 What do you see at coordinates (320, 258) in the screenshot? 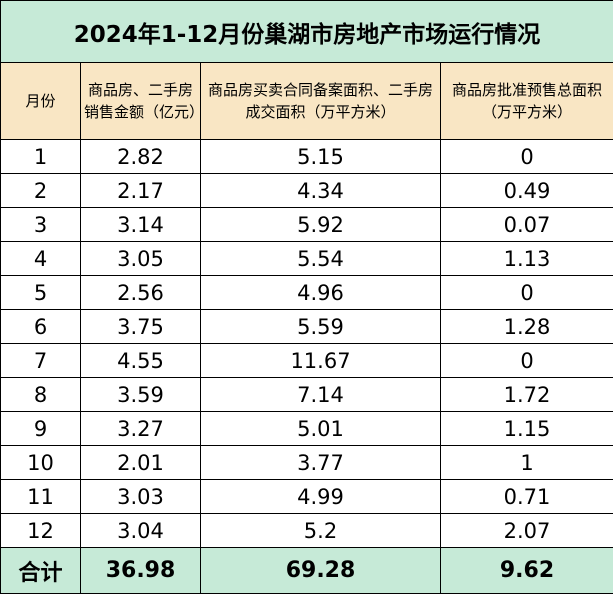
I see `cell-filed-area: 5.54` at bounding box center [320, 258].